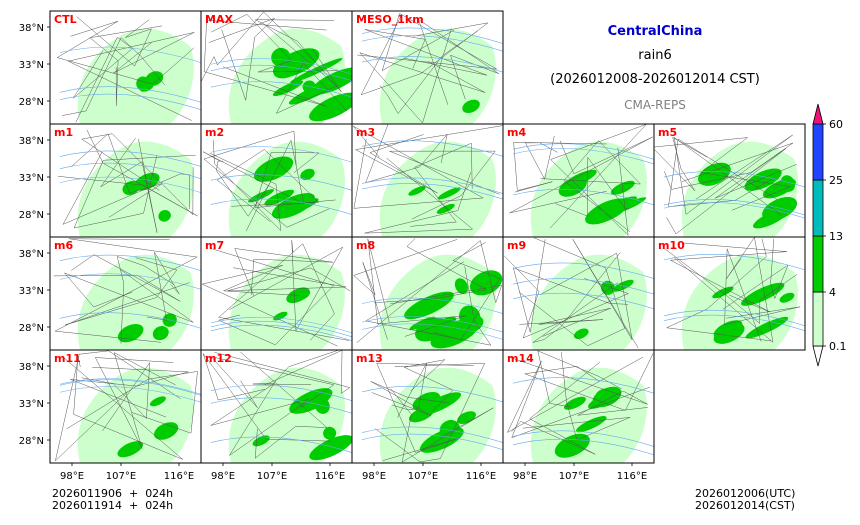 This screenshot has width=860, height=525. I want to click on panel-m9, so click(578, 293).